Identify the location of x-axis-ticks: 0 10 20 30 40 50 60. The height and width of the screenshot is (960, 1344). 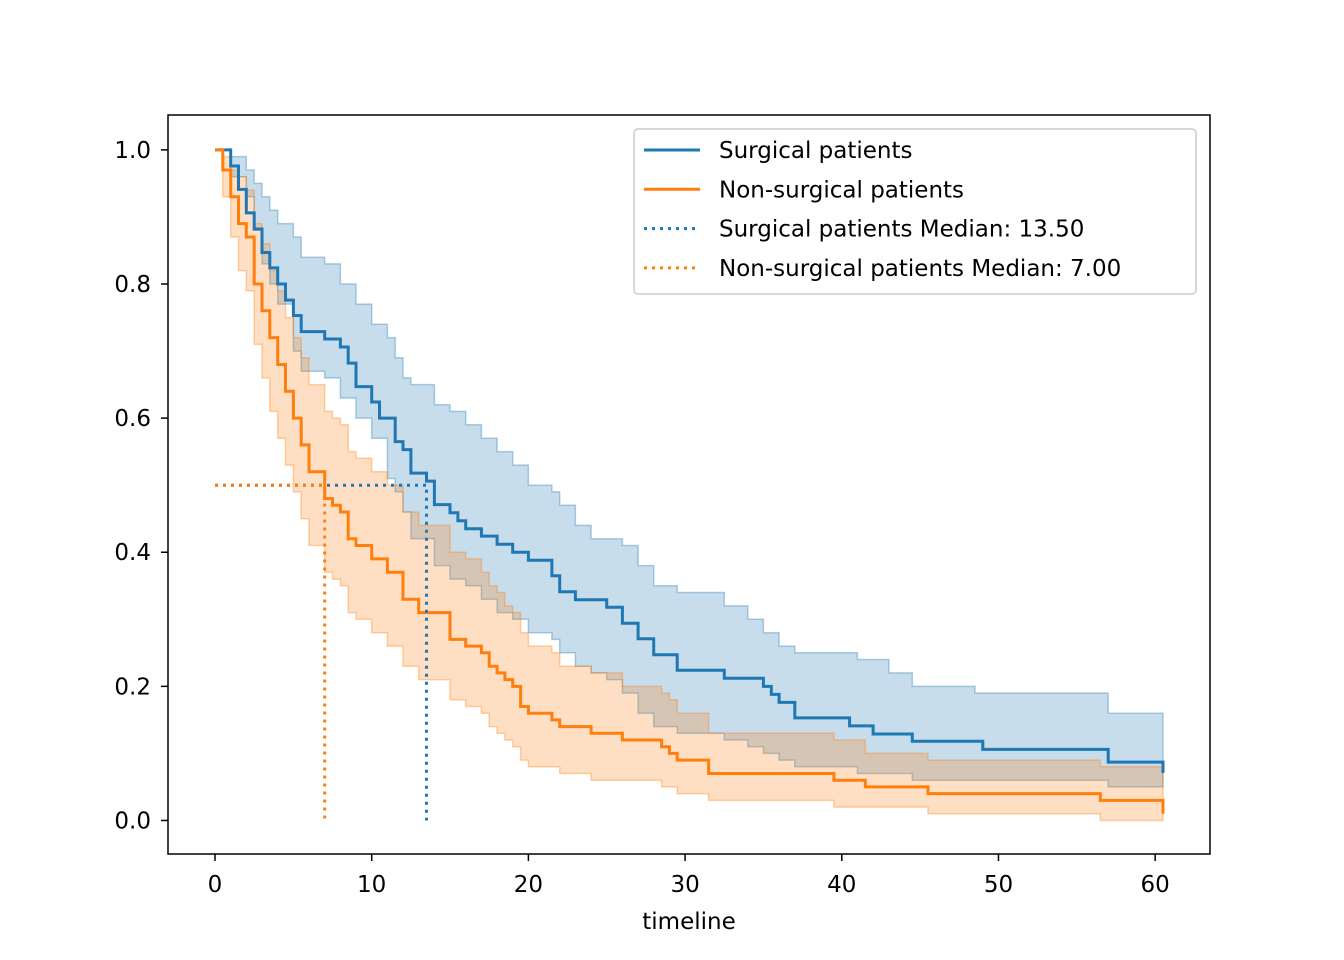
(689, 876).